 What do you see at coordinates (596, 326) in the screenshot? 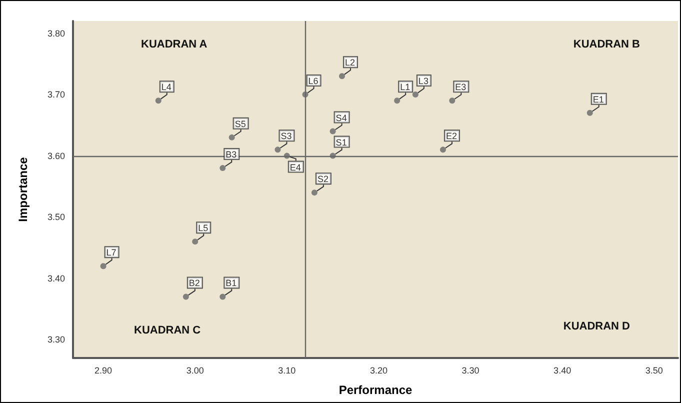
I see `annotation: KUADRAN D` at bounding box center [596, 326].